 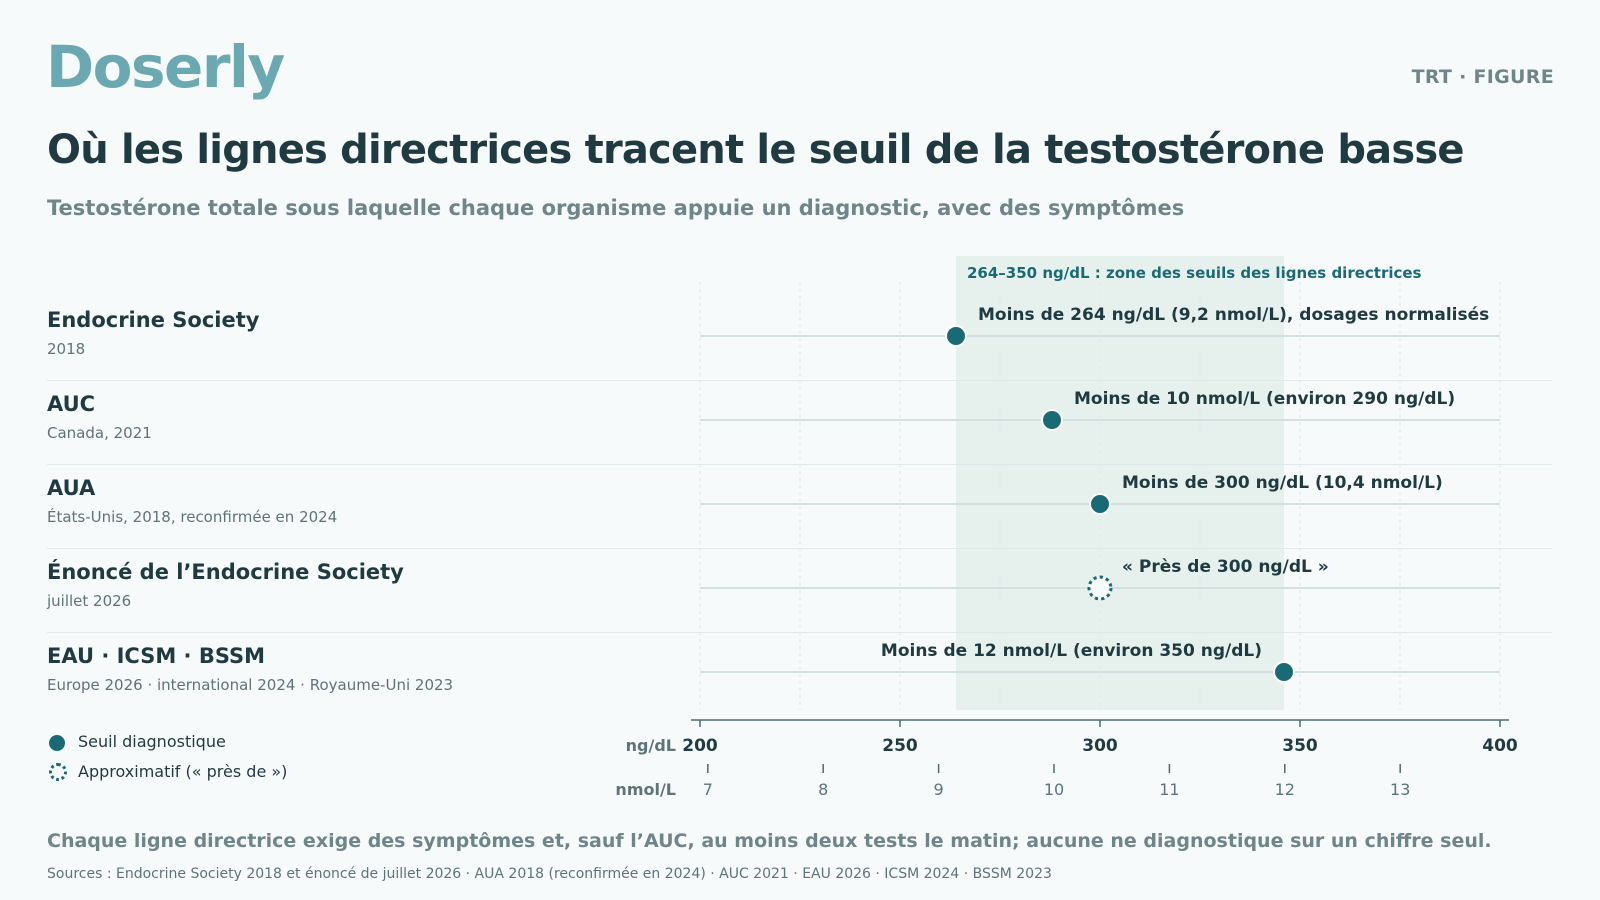 I want to click on row-detail: États-Unis, 2018, reconfirmée en 2024, so click(x=192, y=517).